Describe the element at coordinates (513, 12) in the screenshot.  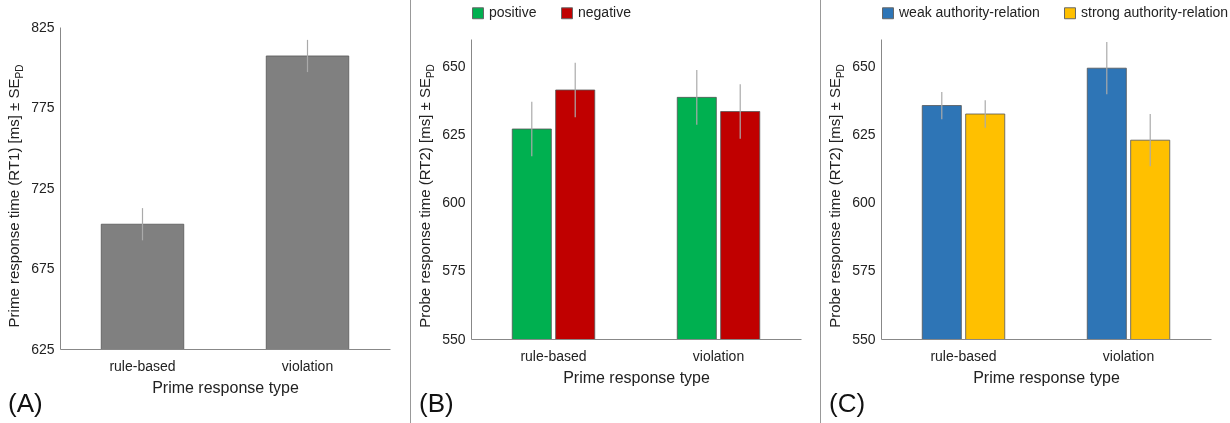
I see `legend-label: positive` at that location.